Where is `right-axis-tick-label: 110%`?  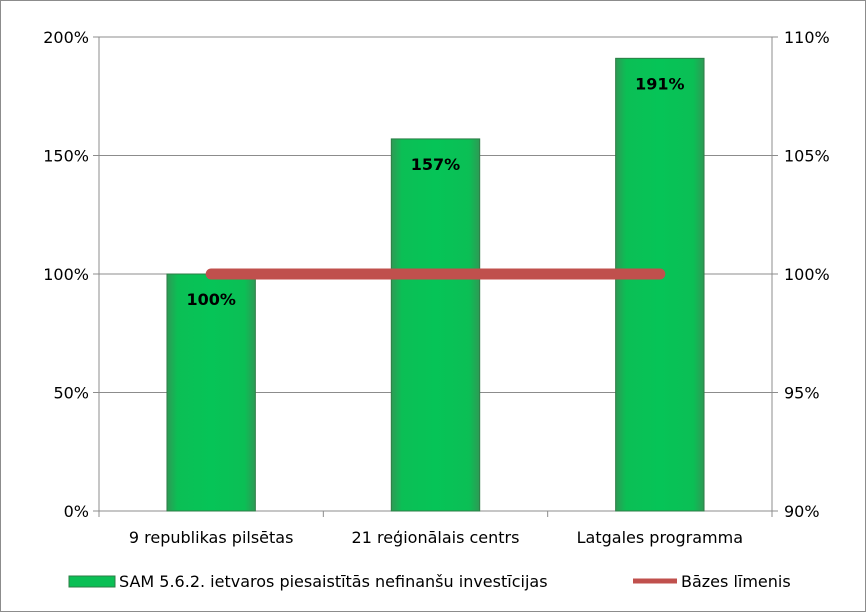
right-axis-tick-label: 110% is located at coordinates (807, 37).